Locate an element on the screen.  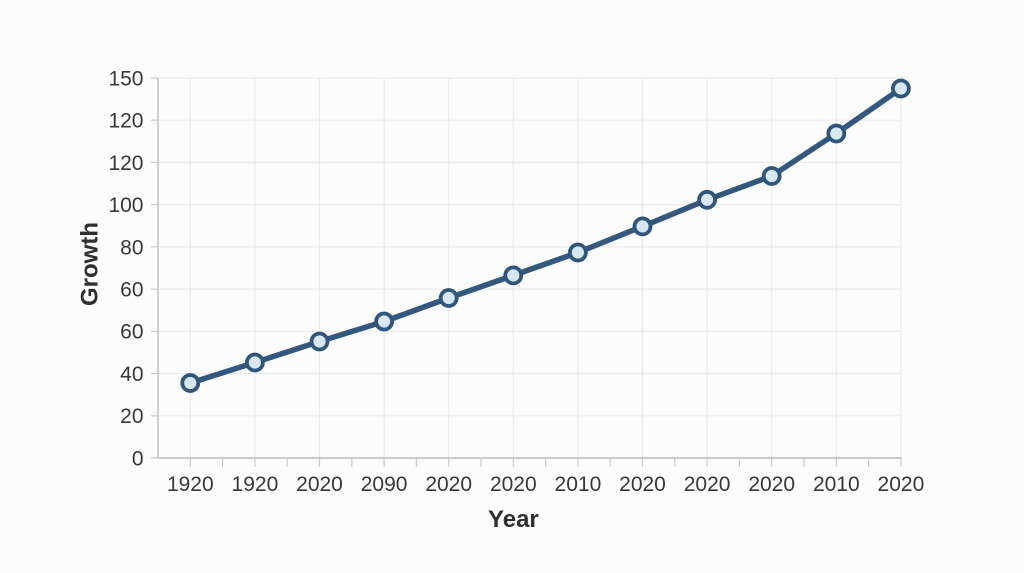
svg-text: 0 is located at coordinates (138, 458).